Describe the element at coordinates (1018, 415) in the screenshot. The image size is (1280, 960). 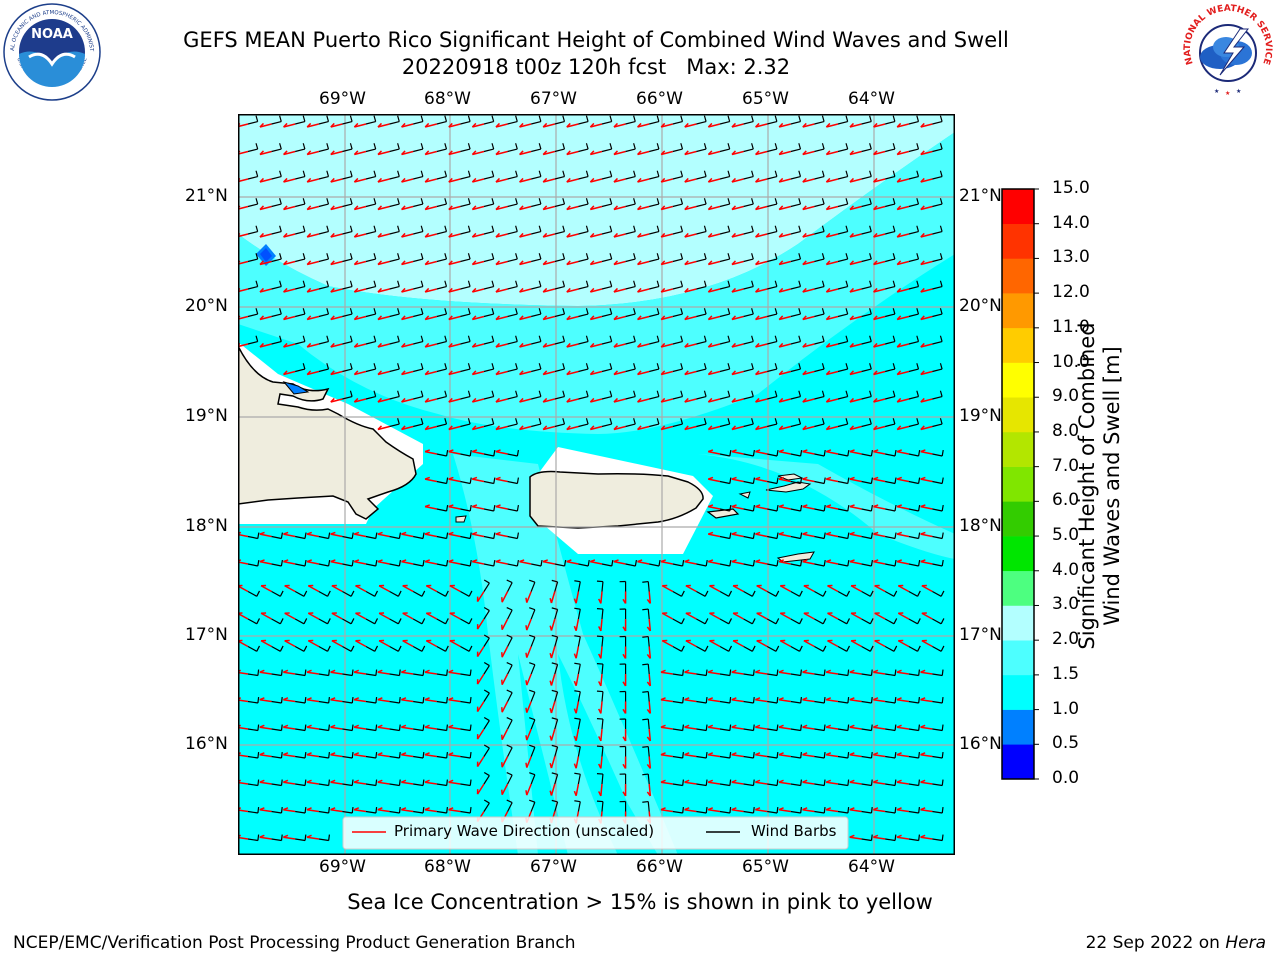
I see `colorbar-segment` at that location.